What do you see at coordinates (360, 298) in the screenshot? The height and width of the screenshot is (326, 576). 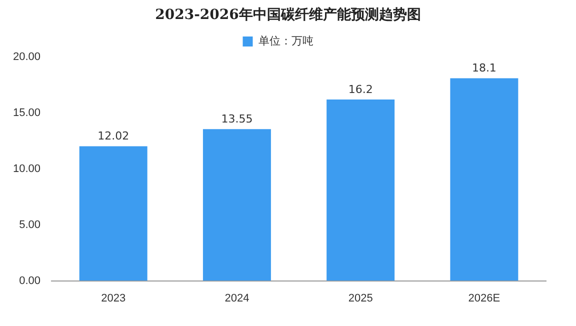 I see `x-tick-label: 2025` at bounding box center [360, 298].